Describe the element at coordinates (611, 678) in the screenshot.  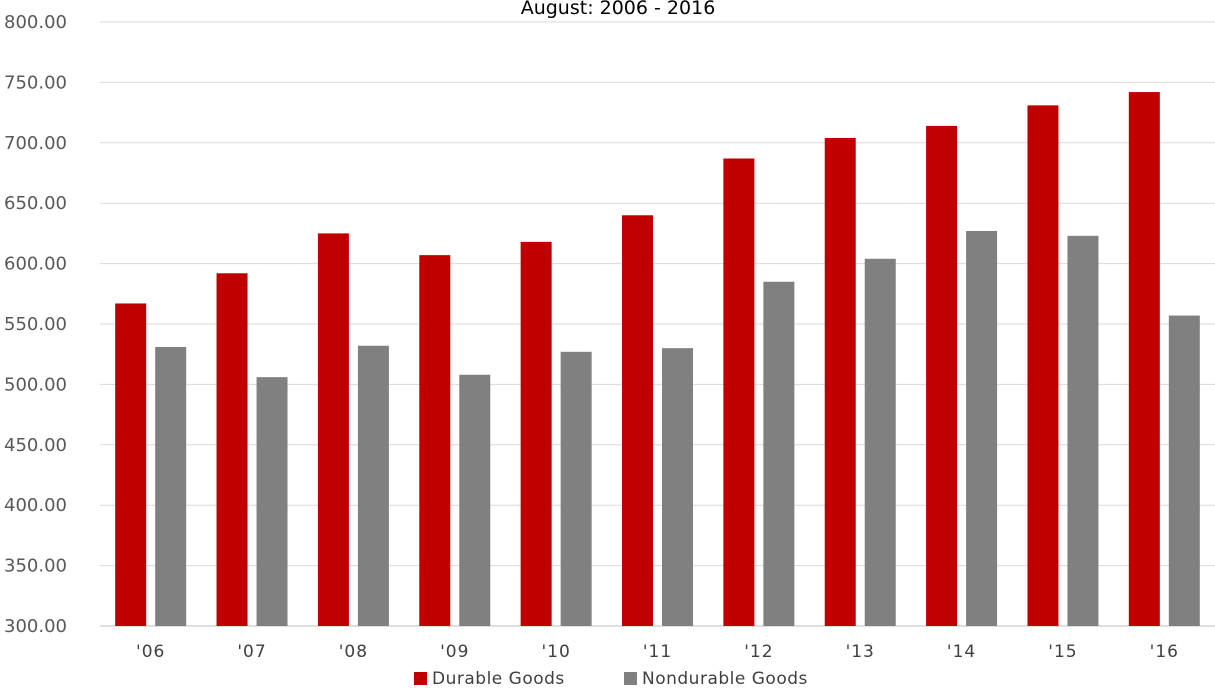
I see `legend: Durable Goods Nondurable Goods` at that location.